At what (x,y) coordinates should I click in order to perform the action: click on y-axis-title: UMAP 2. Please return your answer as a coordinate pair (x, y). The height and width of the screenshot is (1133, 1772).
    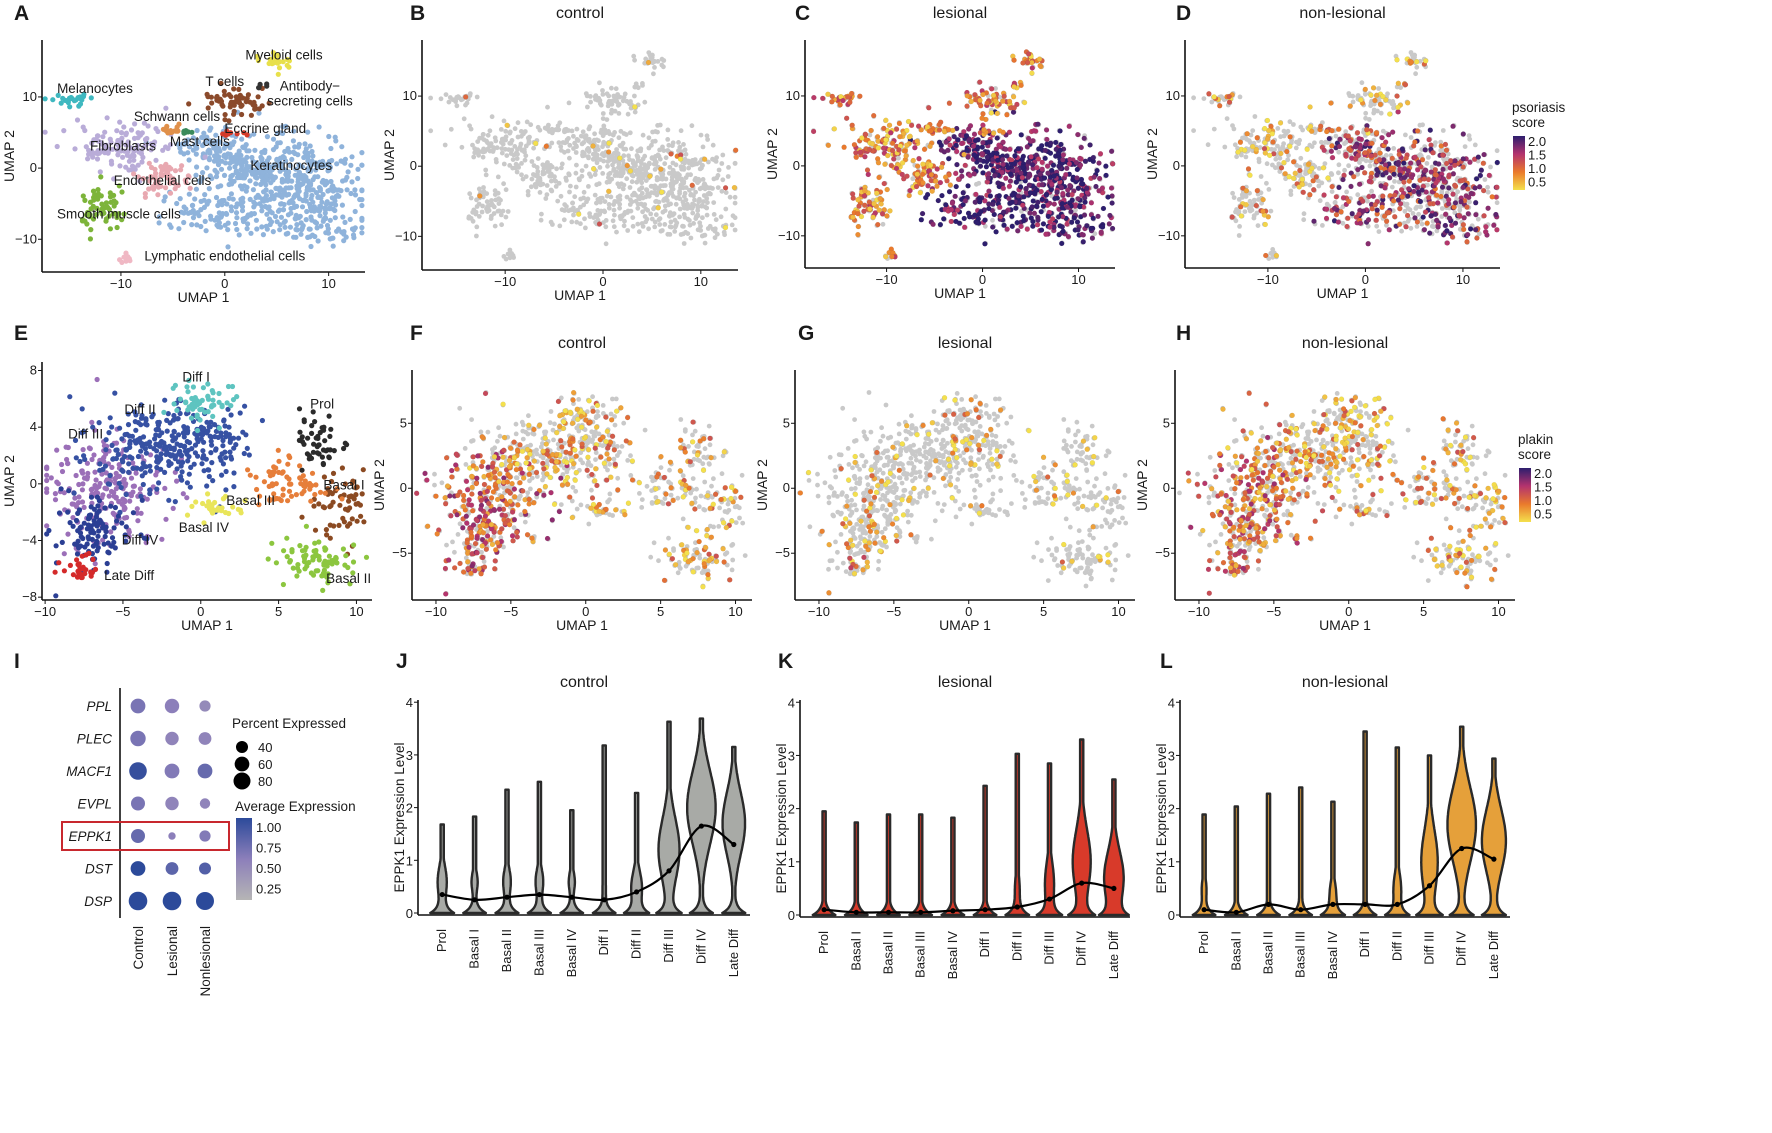
    Looking at the image, I should click on (9, 156).